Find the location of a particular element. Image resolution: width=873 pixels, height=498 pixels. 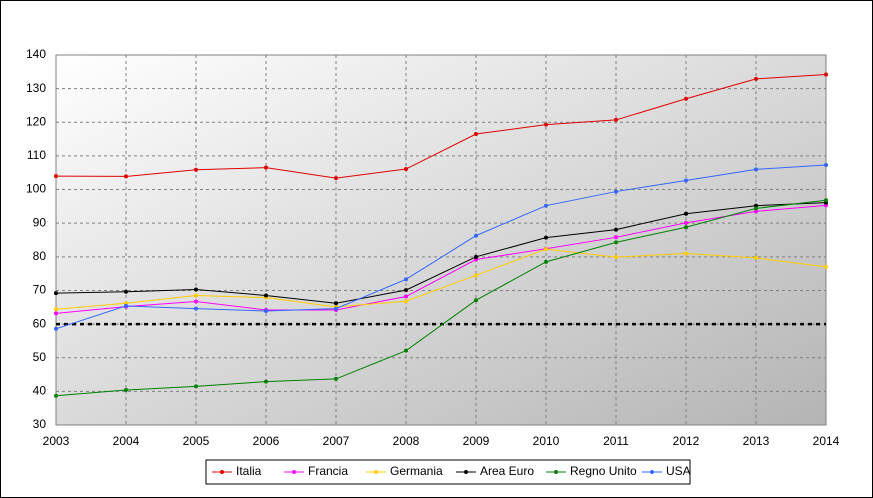

x-tick-label: 2007 is located at coordinates (336, 441).